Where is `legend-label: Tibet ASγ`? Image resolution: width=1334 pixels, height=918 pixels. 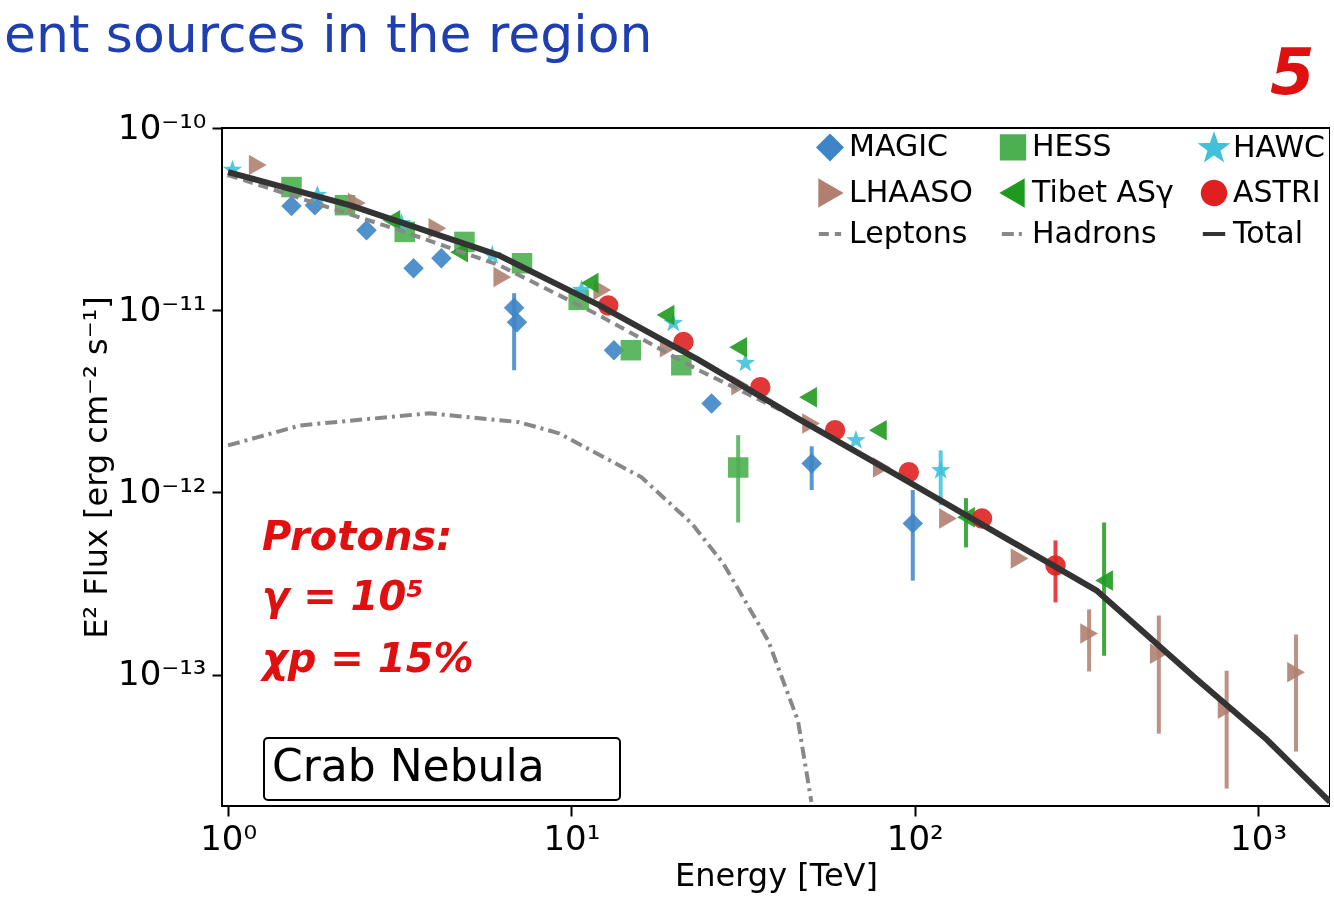 legend-label: Tibet ASγ is located at coordinates (1102, 191).